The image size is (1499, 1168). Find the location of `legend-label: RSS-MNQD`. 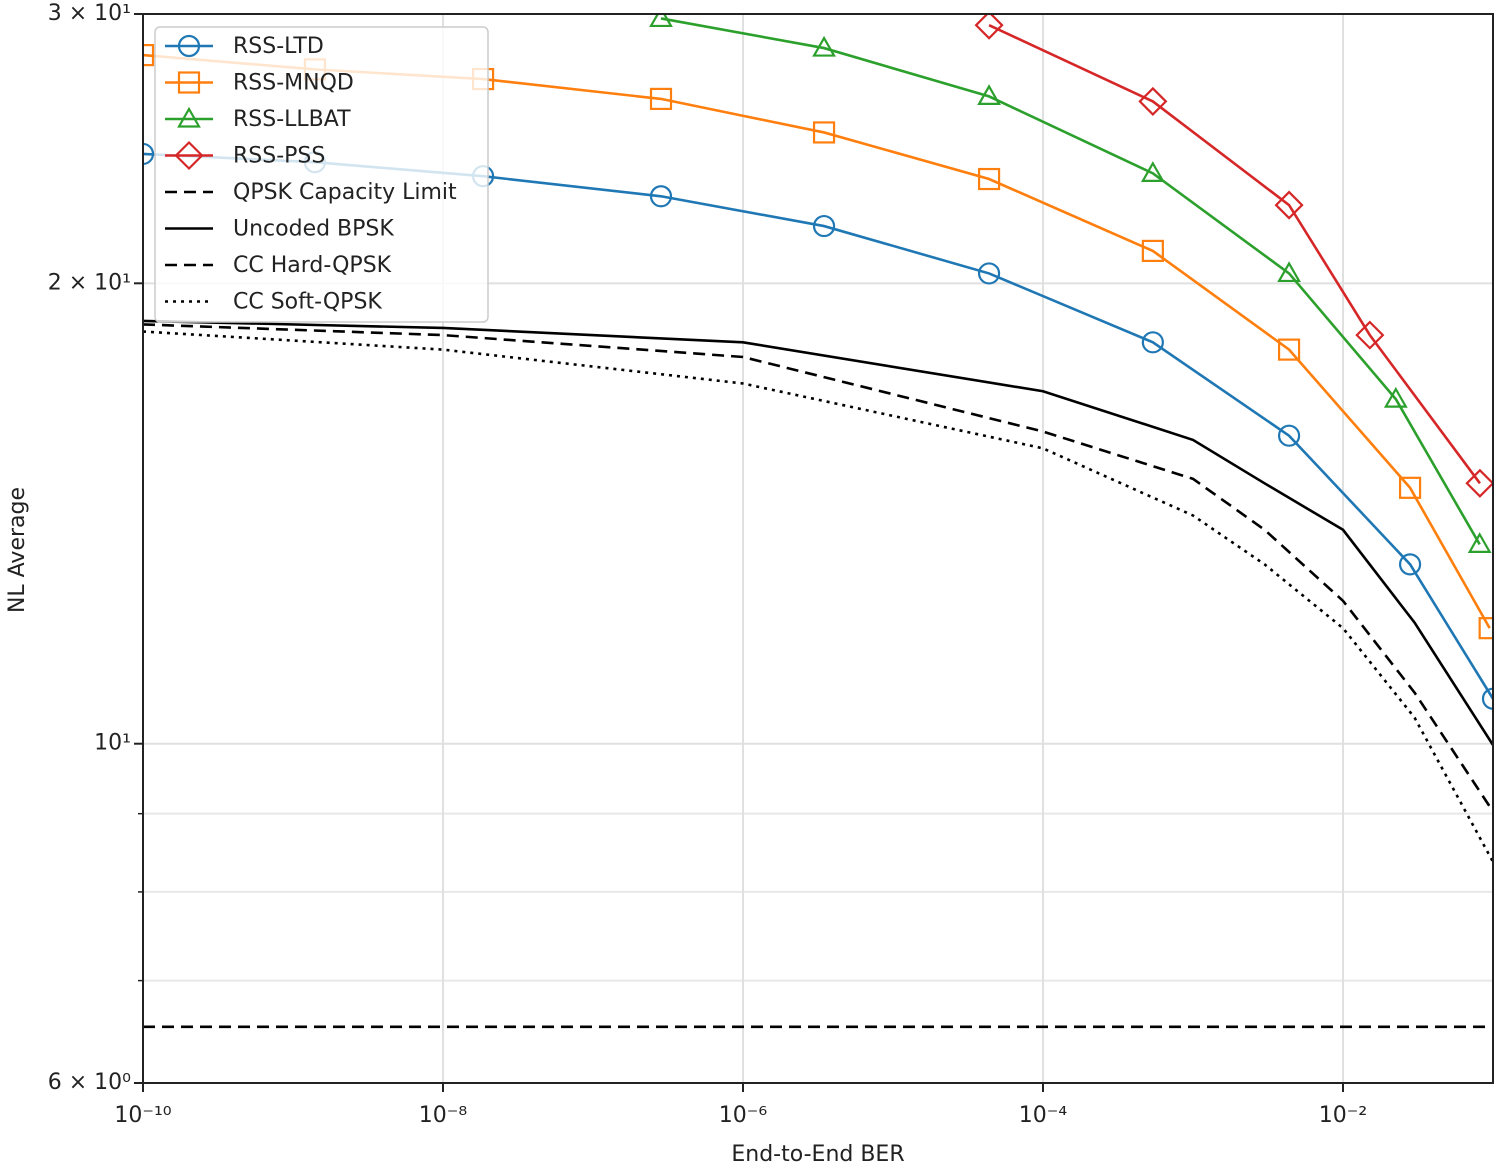

legend-label: RSS-MNQD is located at coordinates (293, 83).